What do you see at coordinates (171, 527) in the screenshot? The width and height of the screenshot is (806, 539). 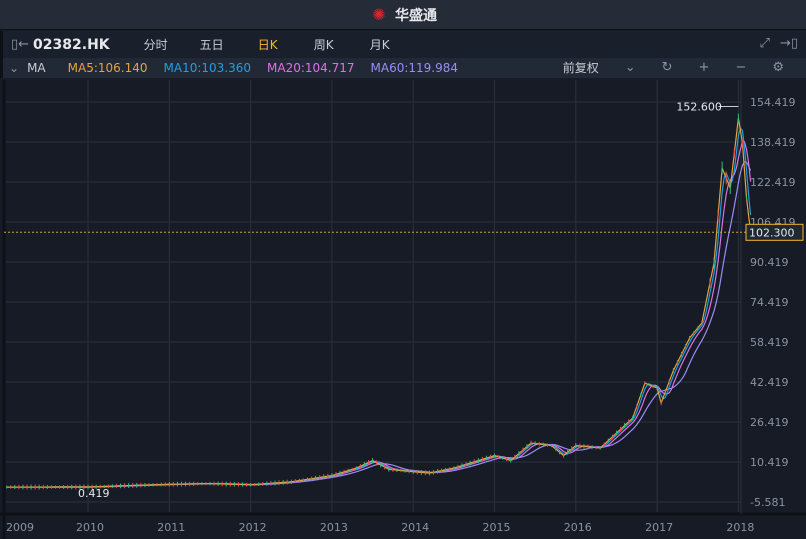 I see `x-tick-label: 2011` at bounding box center [171, 527].